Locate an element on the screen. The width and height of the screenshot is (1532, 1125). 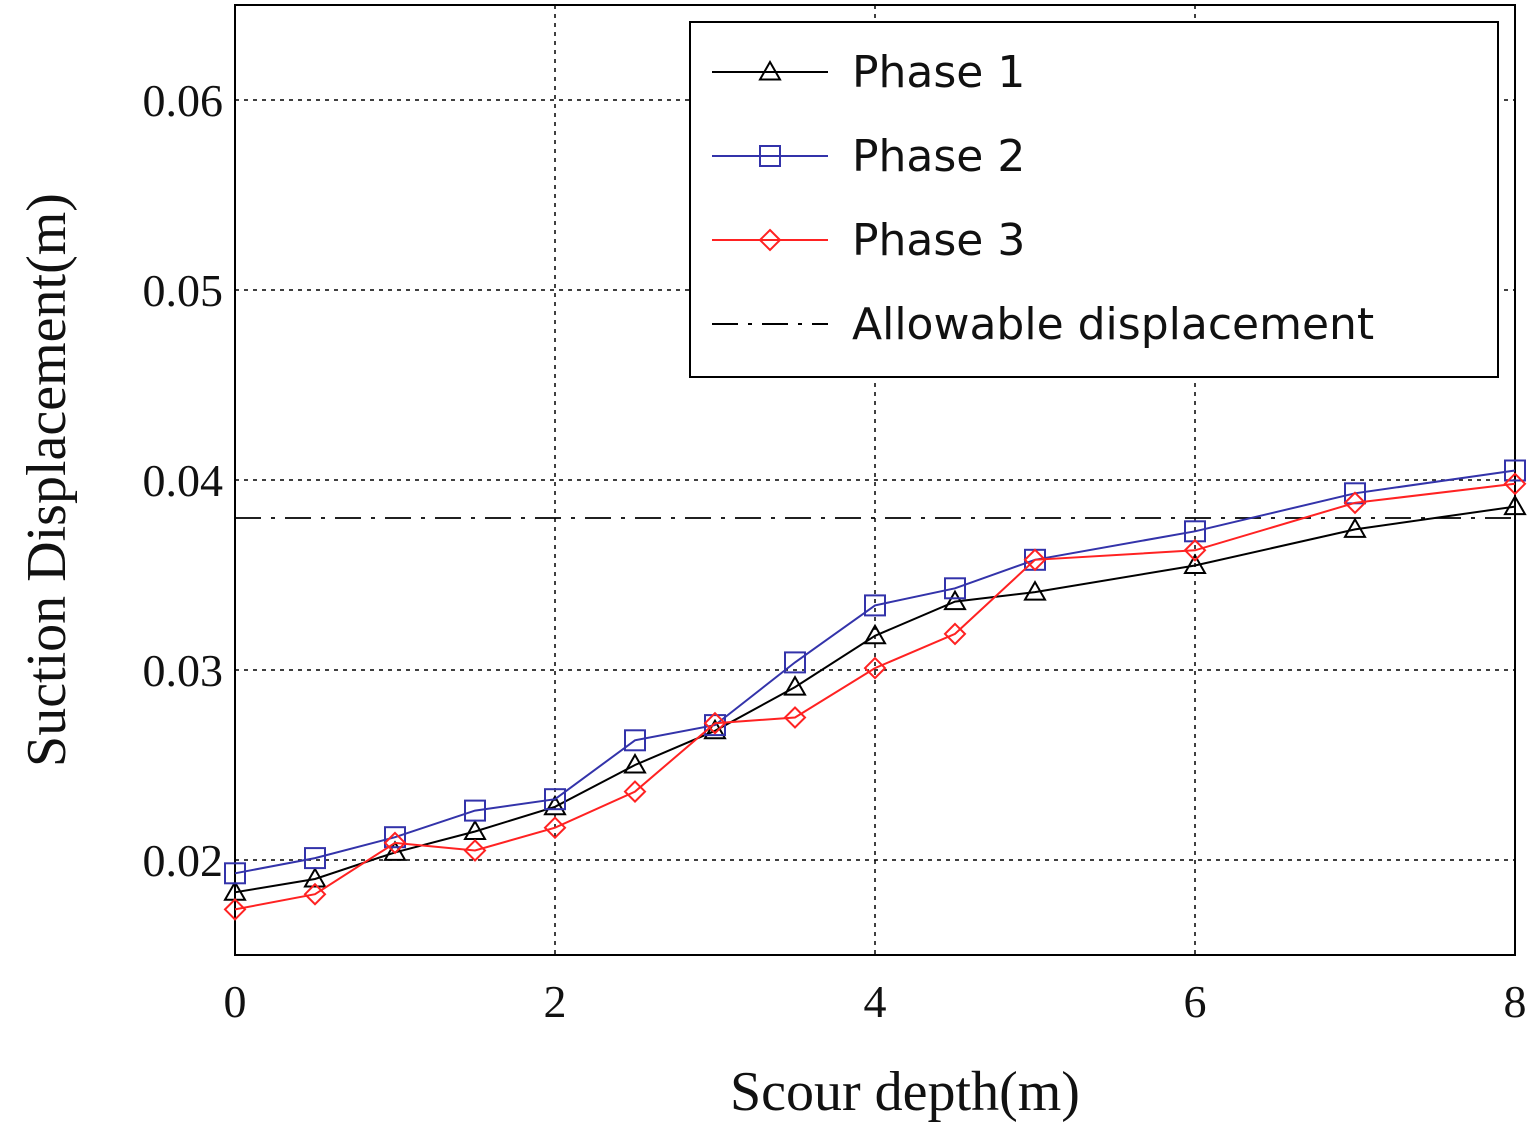
x-axis-title: Scour depth(m) is located at coordinates (905, 1092).